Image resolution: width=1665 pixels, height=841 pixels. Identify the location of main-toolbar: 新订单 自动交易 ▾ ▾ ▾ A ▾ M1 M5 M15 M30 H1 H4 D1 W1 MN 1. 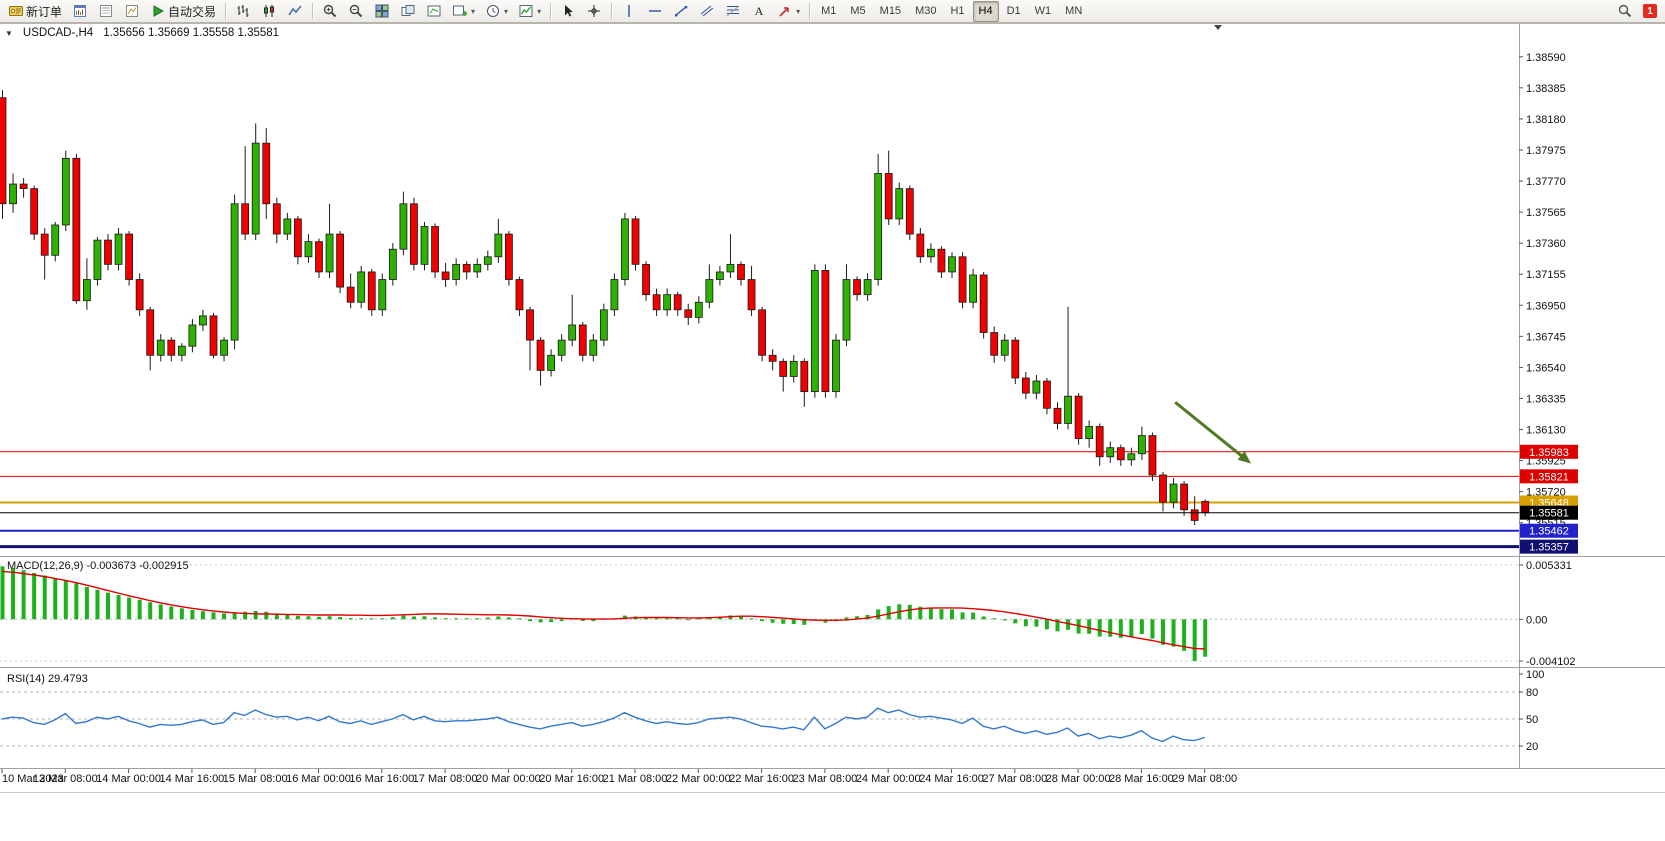
(832, 11).